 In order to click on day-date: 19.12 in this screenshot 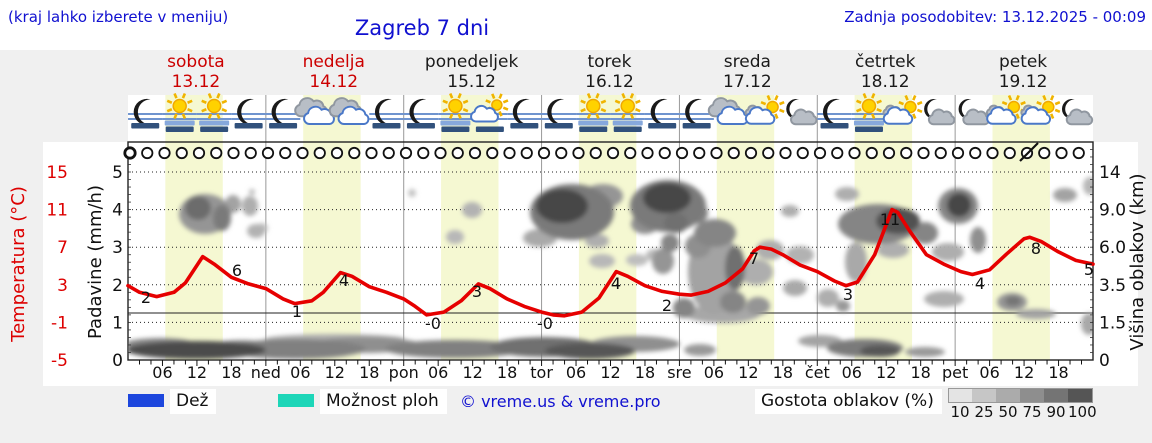, I will do `click(1023, 82)`.